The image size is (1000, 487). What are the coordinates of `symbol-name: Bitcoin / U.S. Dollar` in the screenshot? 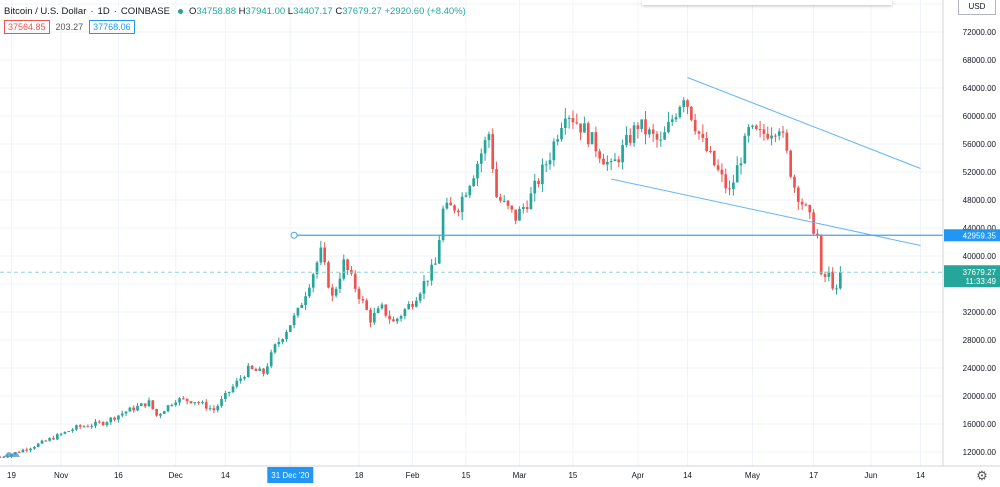 It's located at (45, 11).